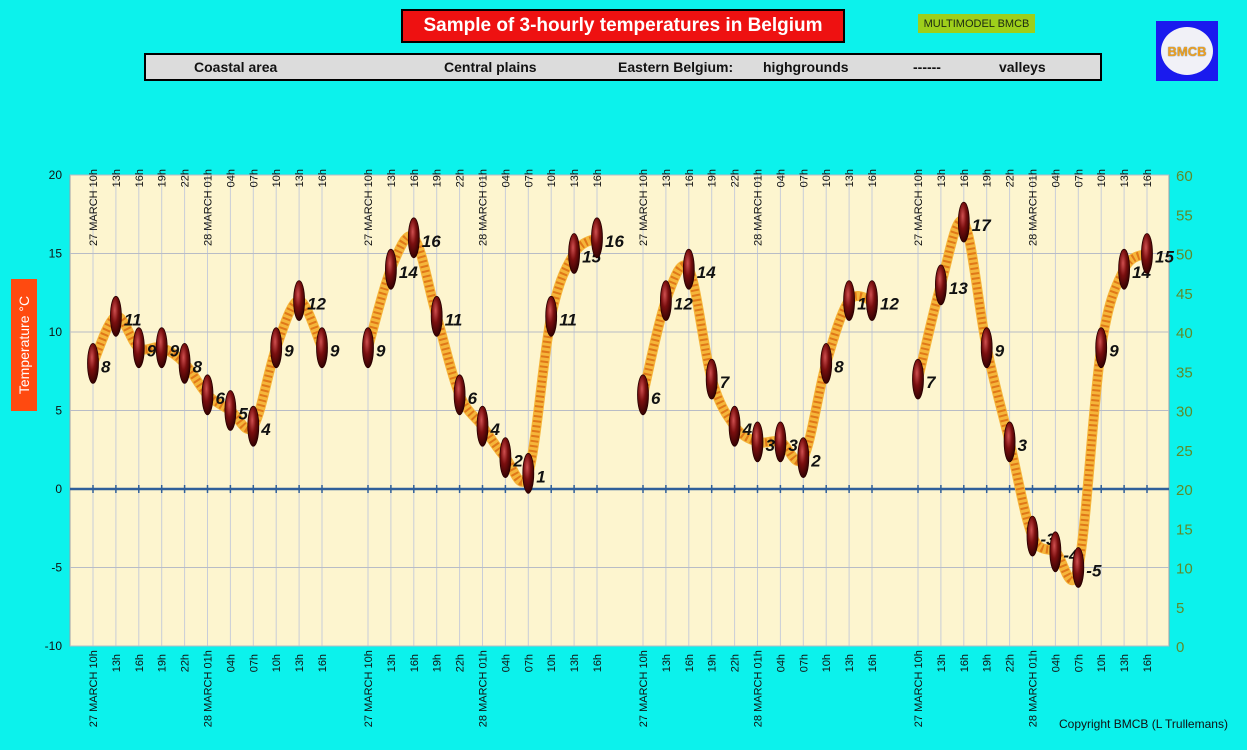 The width and height of the screenshot is (1247, 750). I want to click on region-label-coastal: Coastal area, so click(236, 67).